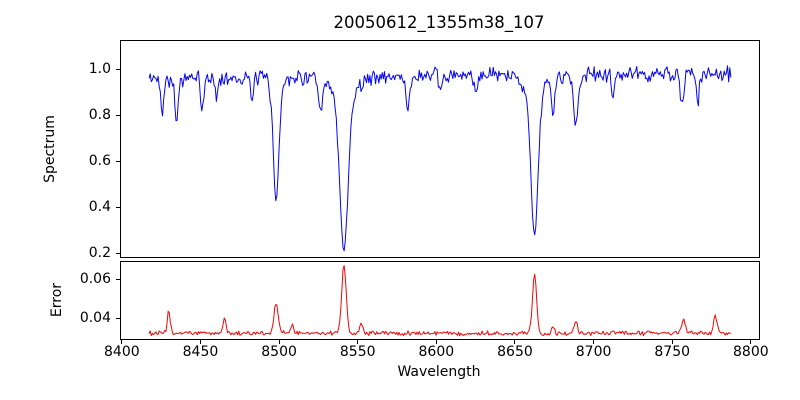  I want to click on spectrum-y-axis-label: Spectrum, so click(50, 149).